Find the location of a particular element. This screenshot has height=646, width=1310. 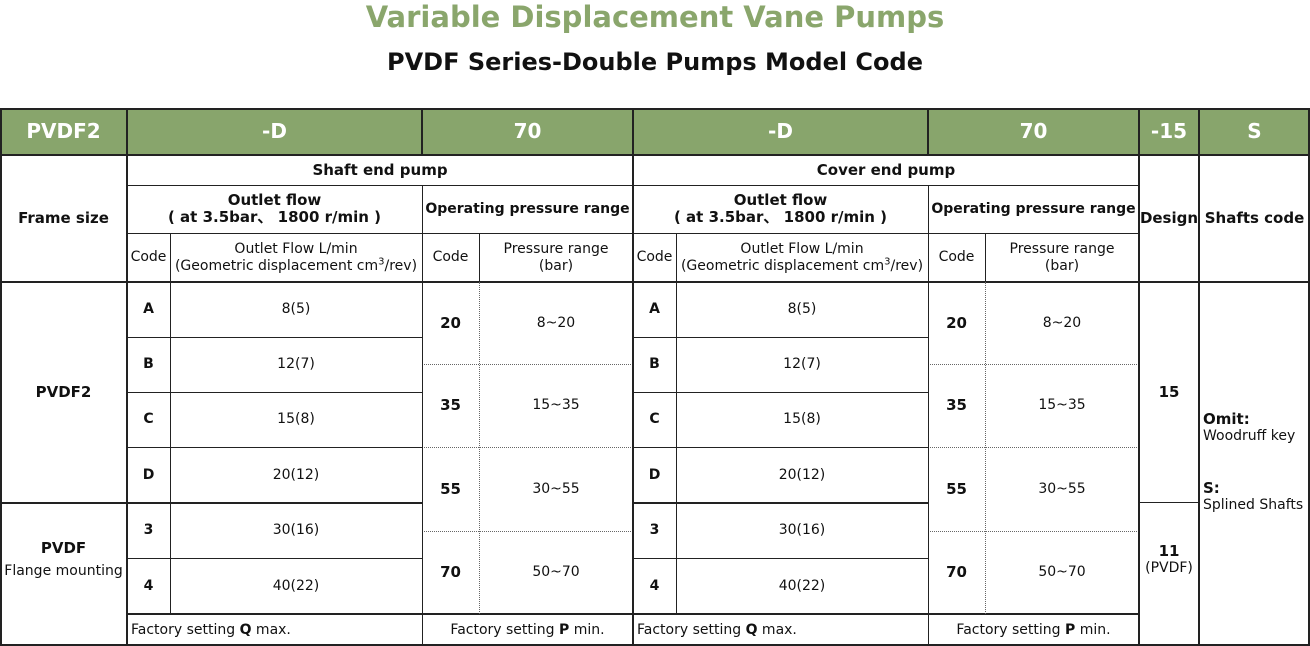

code-cell-frame: PVDF2 is located at coordinates (63, 131).